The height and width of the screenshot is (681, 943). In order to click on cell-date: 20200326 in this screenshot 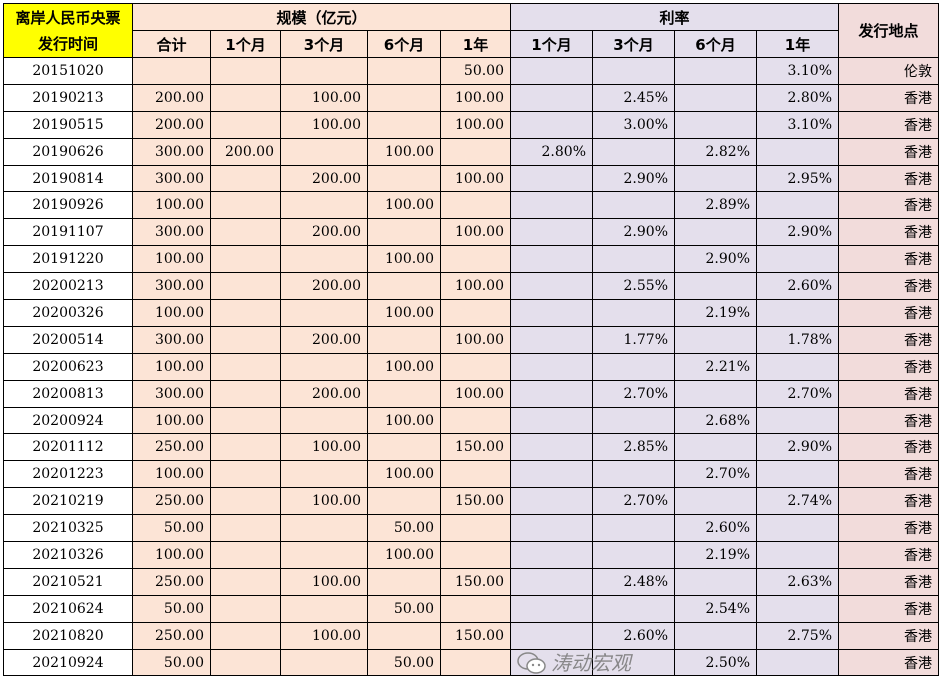, I will do `click(68, 313)`.